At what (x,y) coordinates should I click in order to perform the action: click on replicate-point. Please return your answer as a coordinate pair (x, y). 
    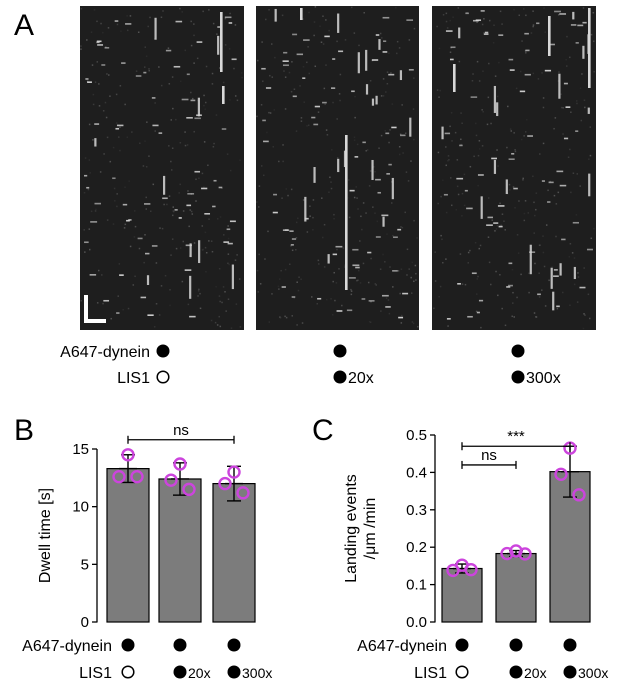
    Looking at the image, I should click on (561, 474).